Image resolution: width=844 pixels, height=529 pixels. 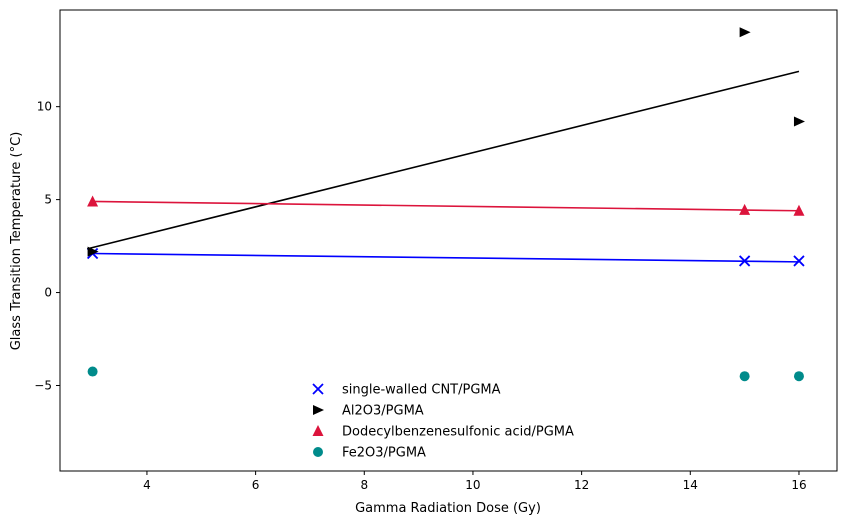 What do you see at coordinates (472, 485) in the screenshot?
I see `x-tick-label: 10` at bounding box center [472, 485].